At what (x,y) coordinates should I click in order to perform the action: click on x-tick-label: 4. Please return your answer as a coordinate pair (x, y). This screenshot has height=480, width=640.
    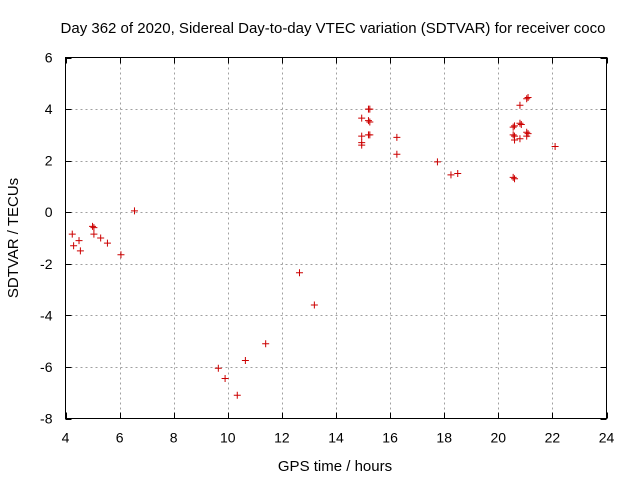
    Looking at the image, I should click on (66, 438).